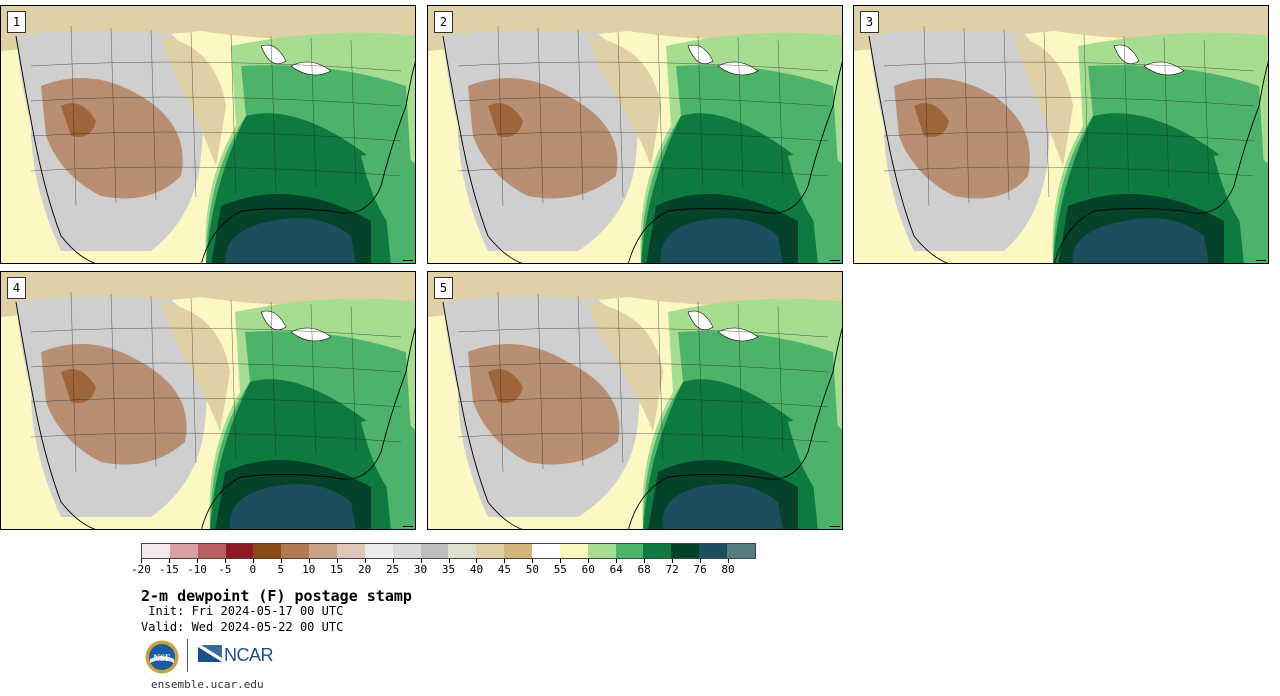  Describe the element at coordinates (392, 569) in the screenshot. I see `colorbar-tick-label: 25` at that location.